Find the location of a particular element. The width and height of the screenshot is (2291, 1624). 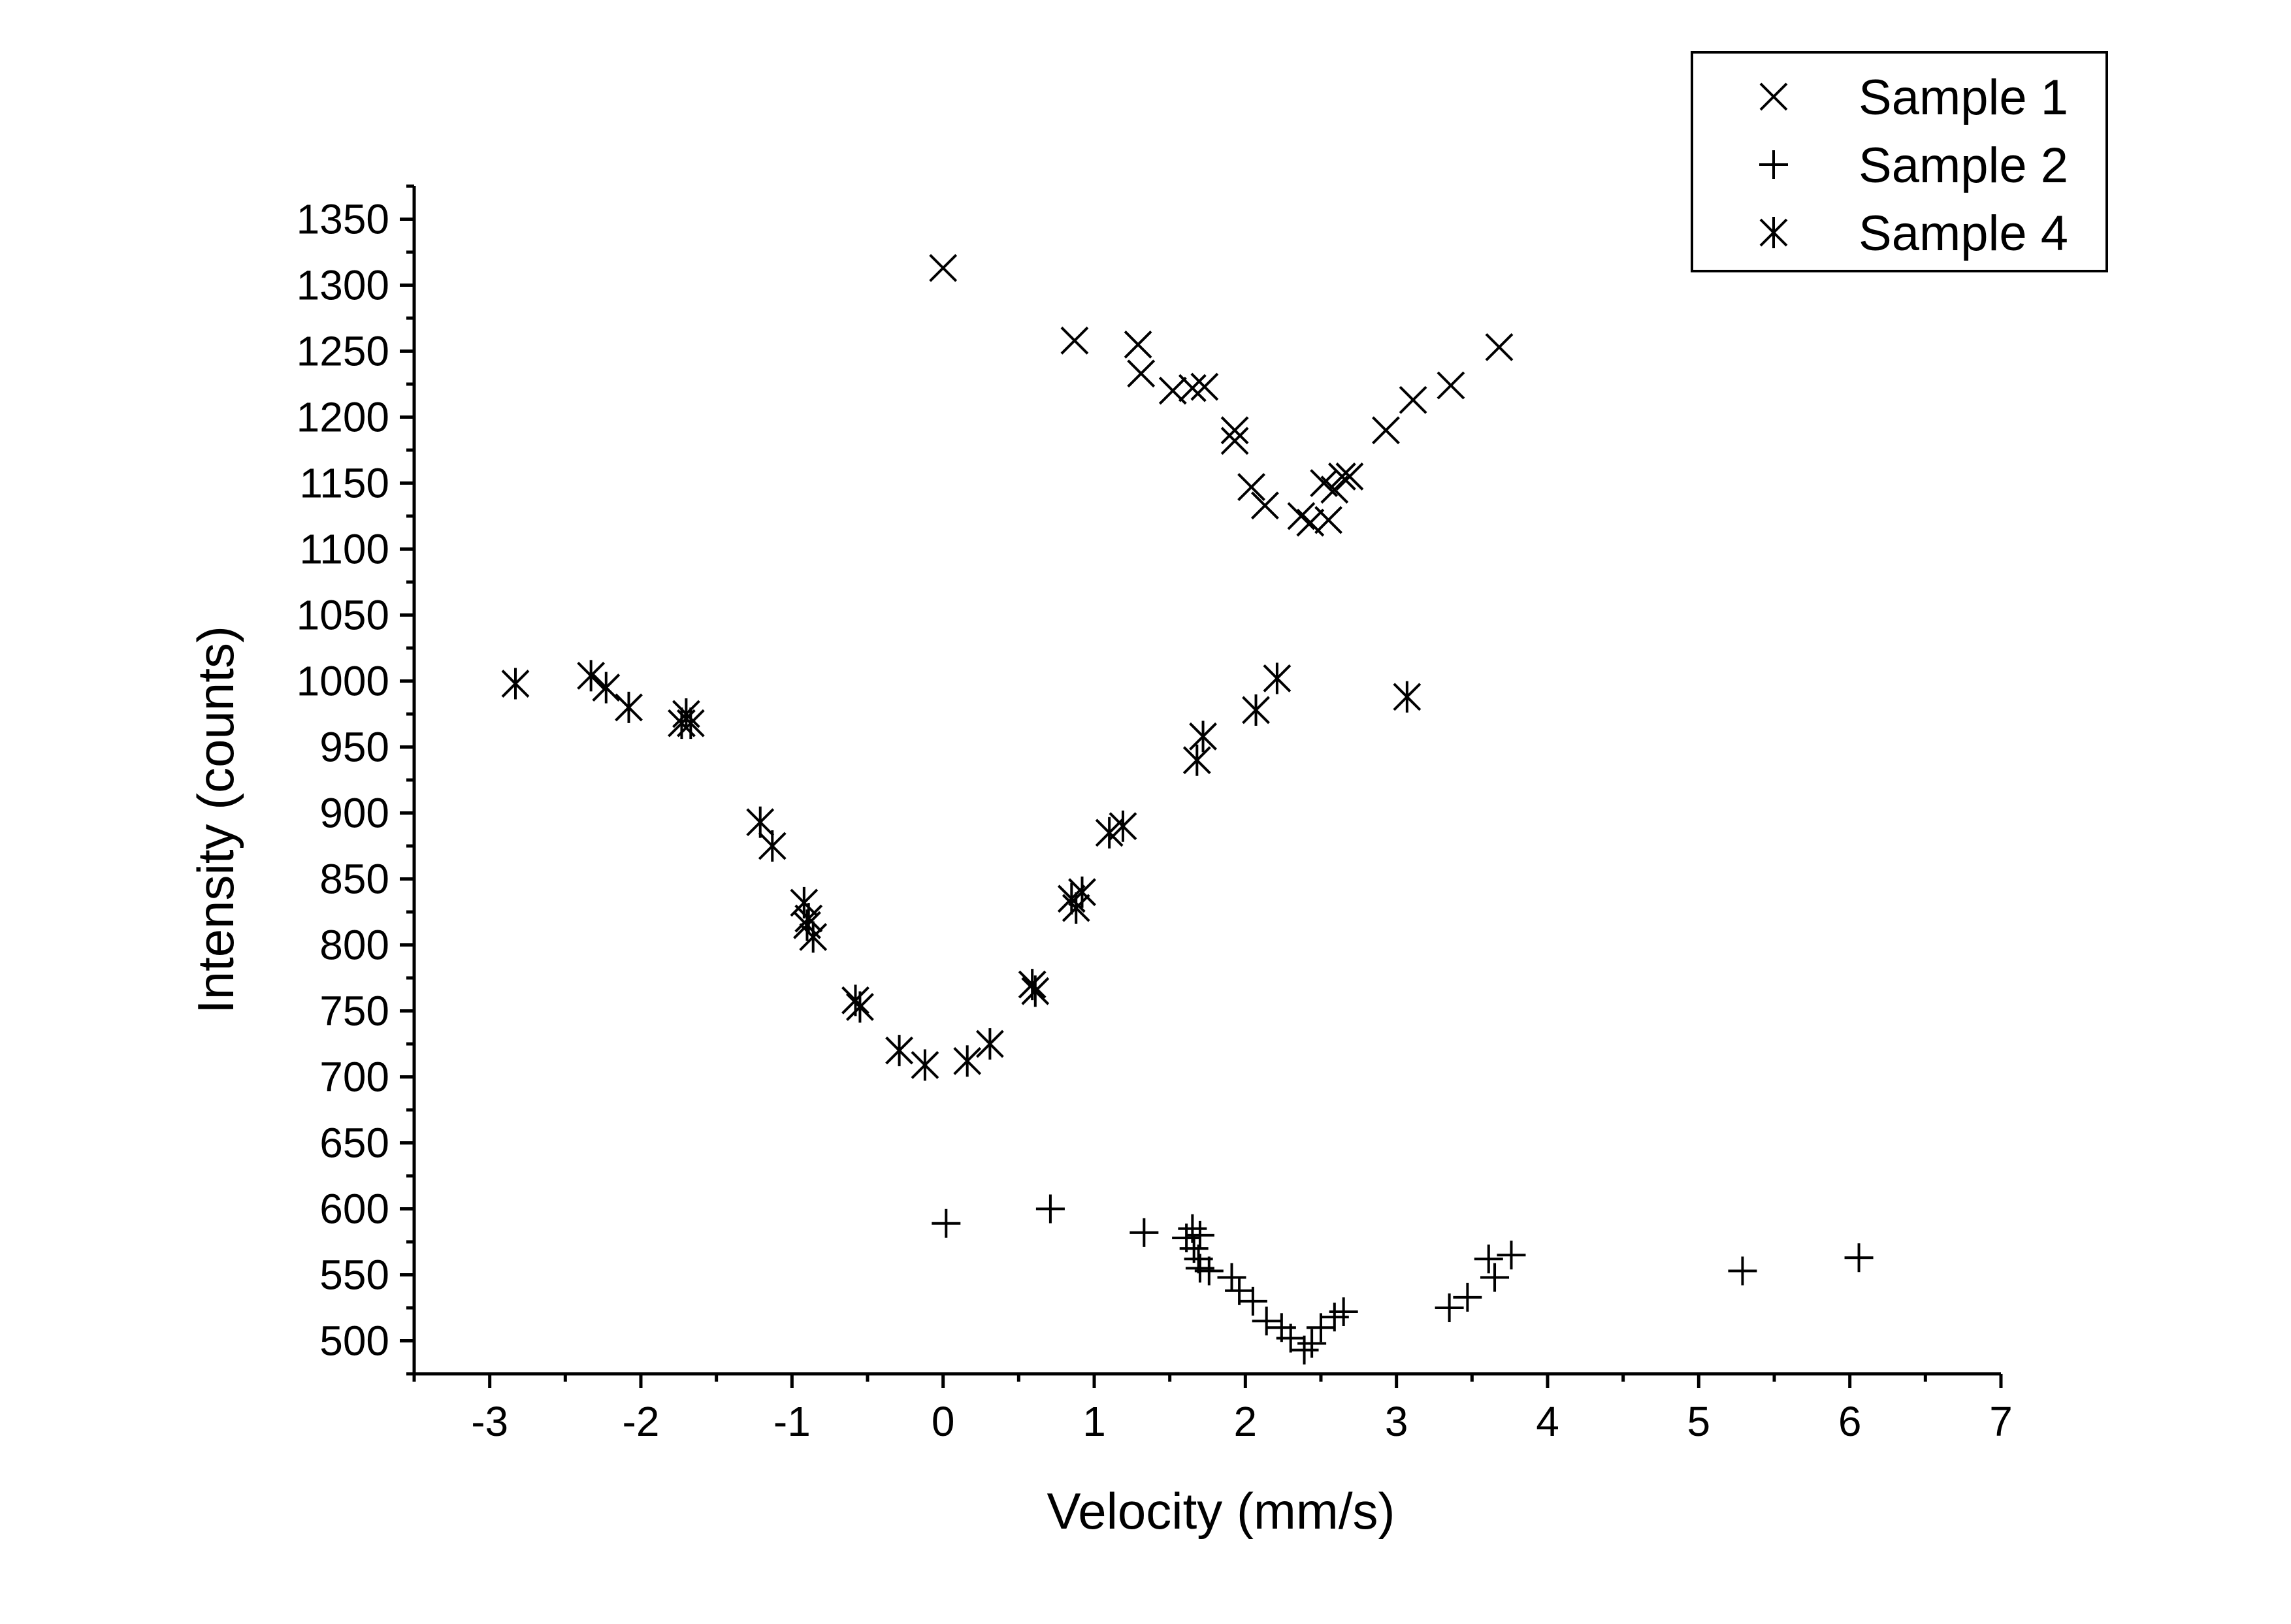

x-tick-label: -1 is located at coordinates (792, 1421).